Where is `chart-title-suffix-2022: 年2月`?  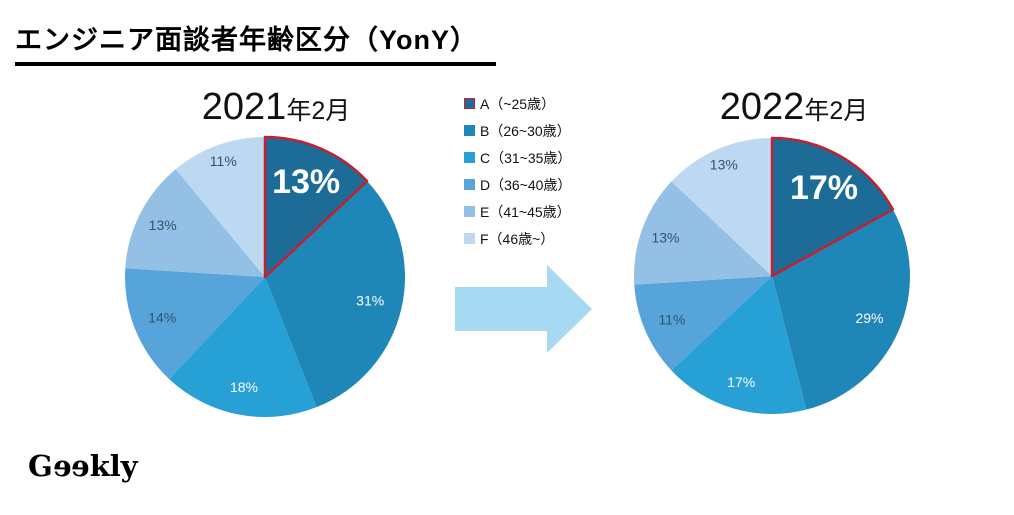 chart-title-suffix-2022: 年2月 is located at coordinates (836, 111).